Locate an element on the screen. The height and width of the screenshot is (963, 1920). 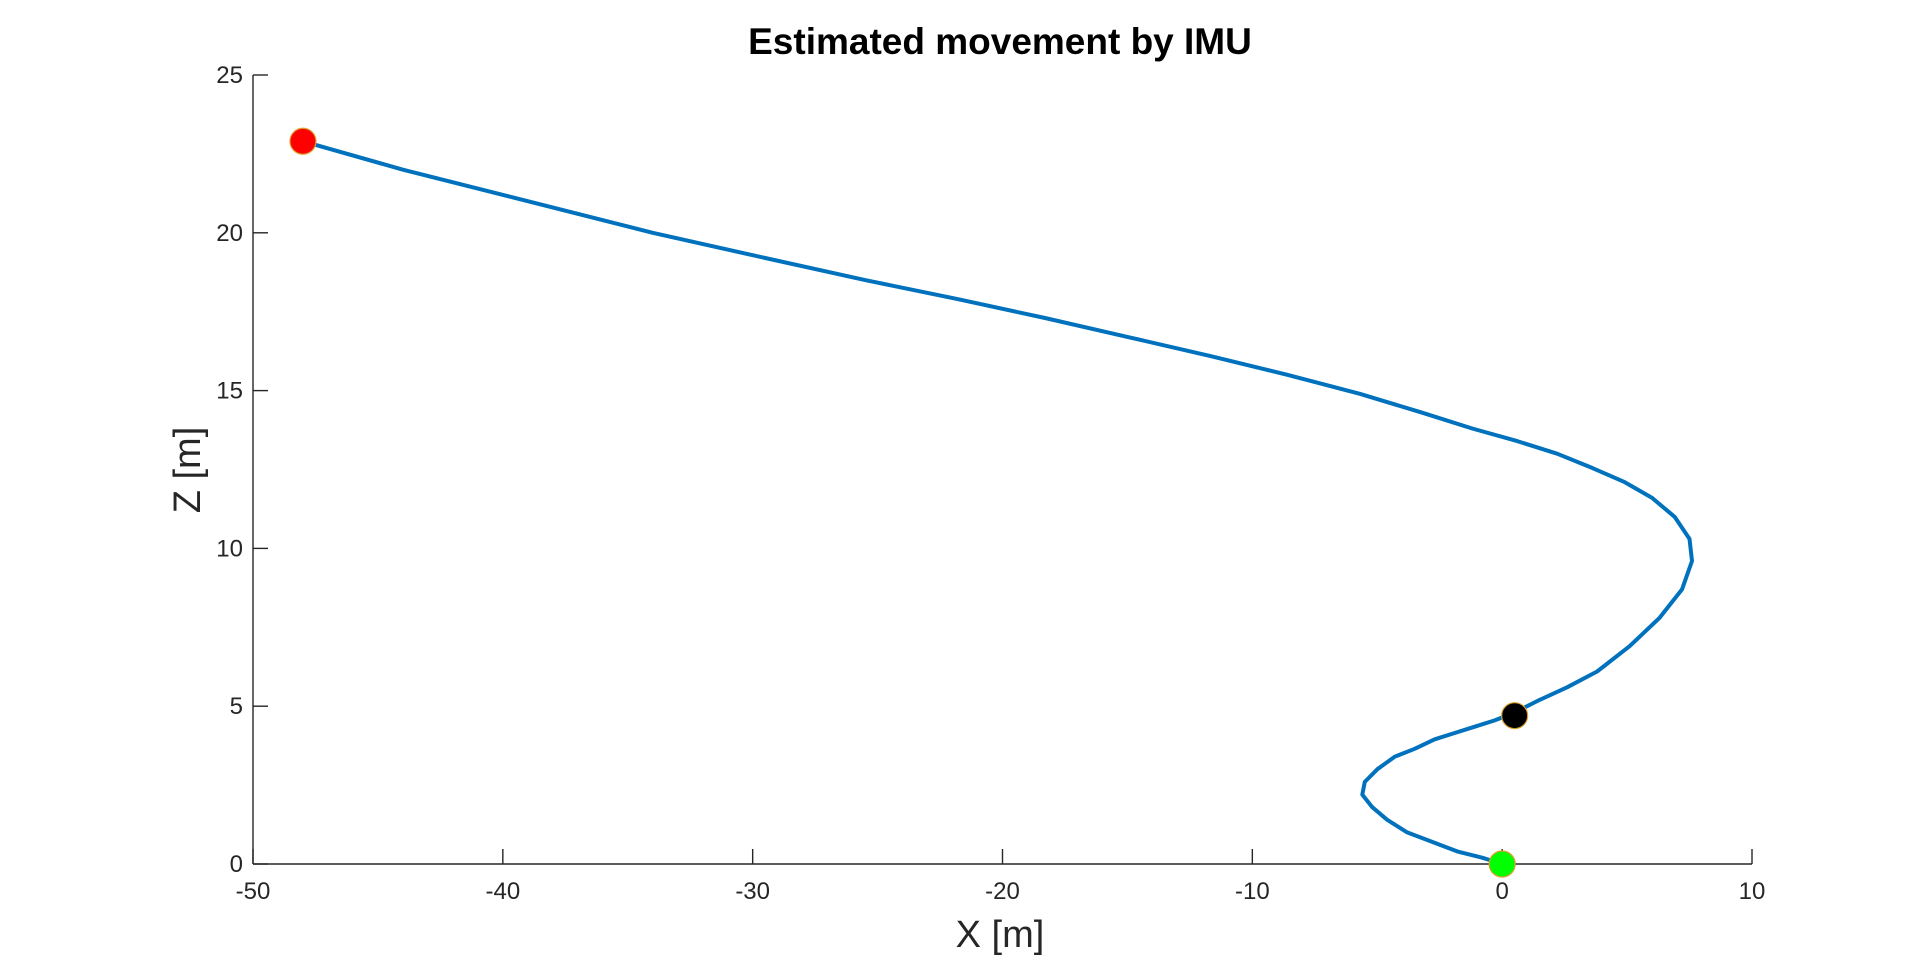
chart-title: Estimated movement by IMU is located at coordinates (1000, 41).